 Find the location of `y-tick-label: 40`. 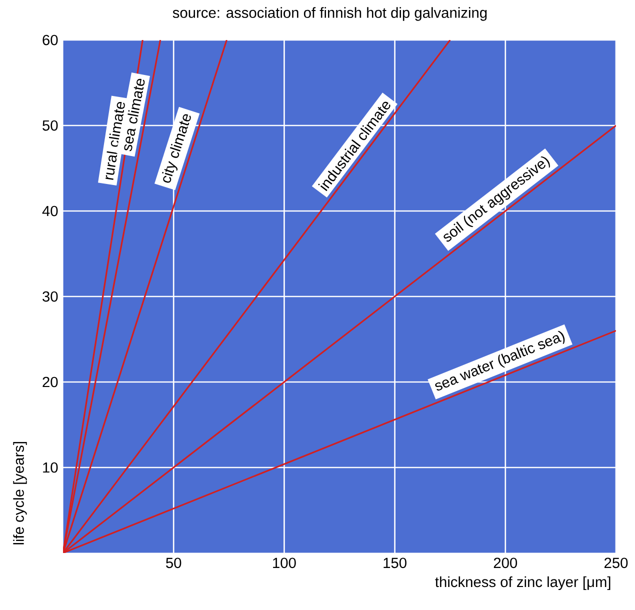

y-tick-label: 40 is located at coordinates (50, 211).